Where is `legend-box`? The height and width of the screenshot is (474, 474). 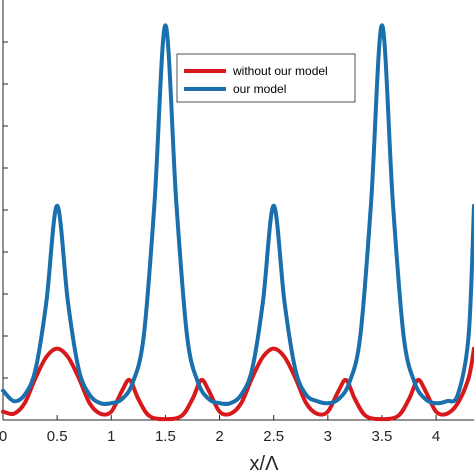
legend-box is located at coordinates (266, 78).